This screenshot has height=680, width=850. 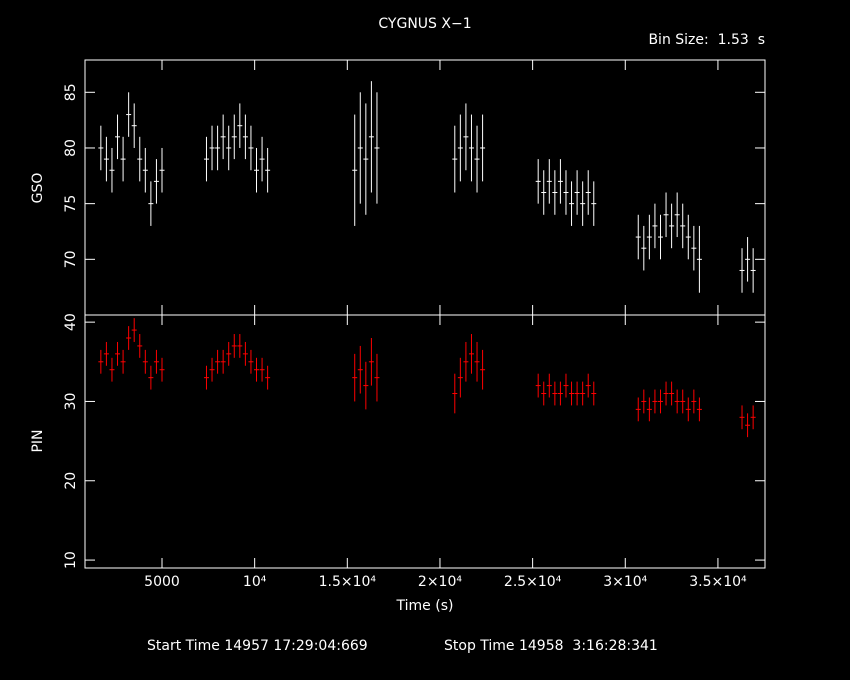 What do you see at coordinates (71, 322) in the screenshot?
I see `y-tick-label: 40` at bounding box center [71, 322].